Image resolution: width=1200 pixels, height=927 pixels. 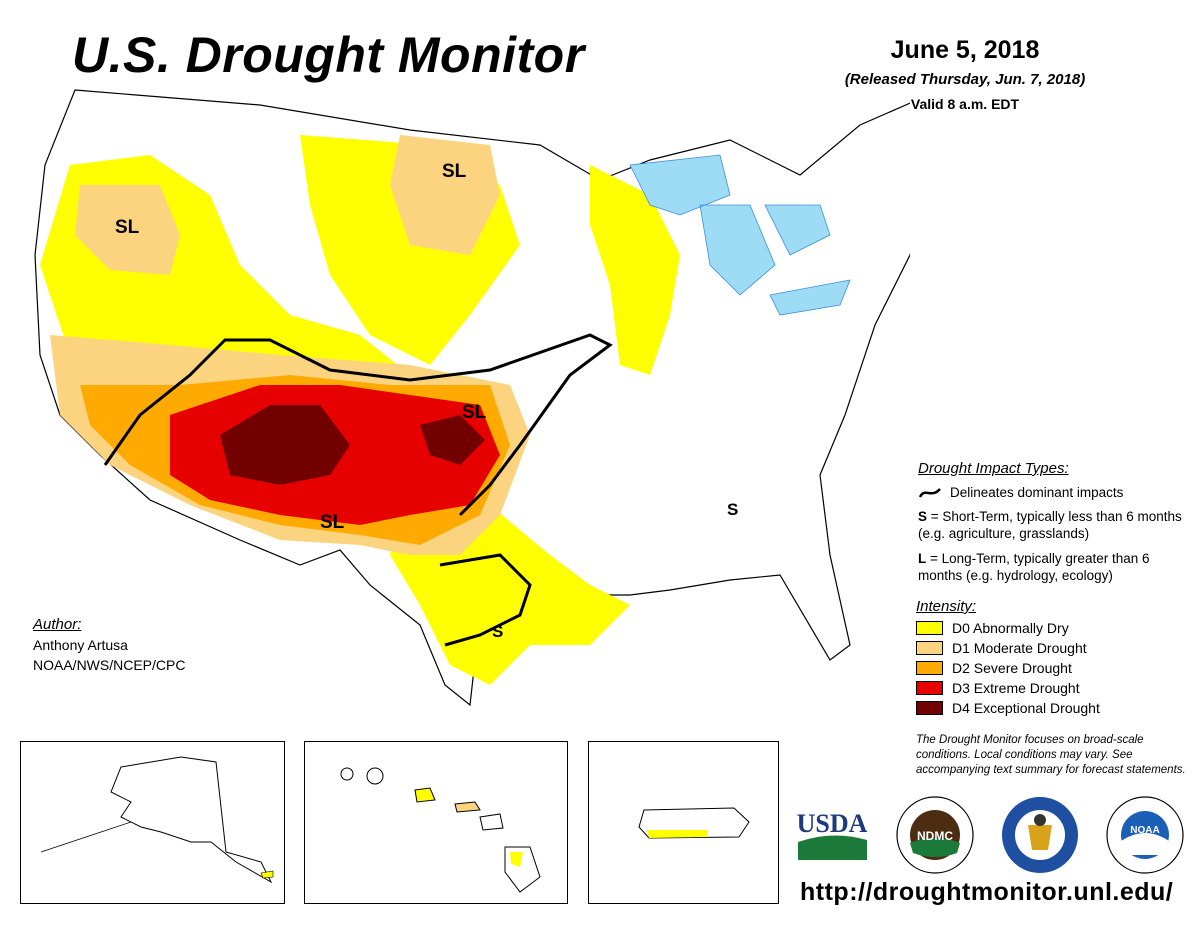 I want to click on alaska-map, so click(x=157, y=820).